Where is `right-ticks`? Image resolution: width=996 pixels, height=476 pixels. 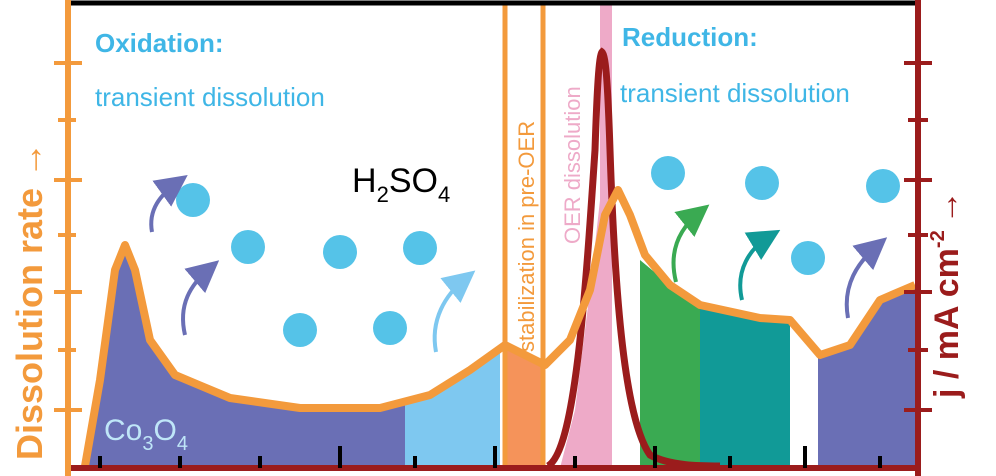
right-ticks is located at coordinates (918, 236).